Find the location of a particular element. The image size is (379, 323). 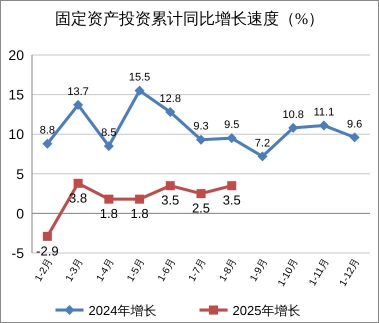

x-tick-label: 1-8月 is located at coordinates (229, 270).